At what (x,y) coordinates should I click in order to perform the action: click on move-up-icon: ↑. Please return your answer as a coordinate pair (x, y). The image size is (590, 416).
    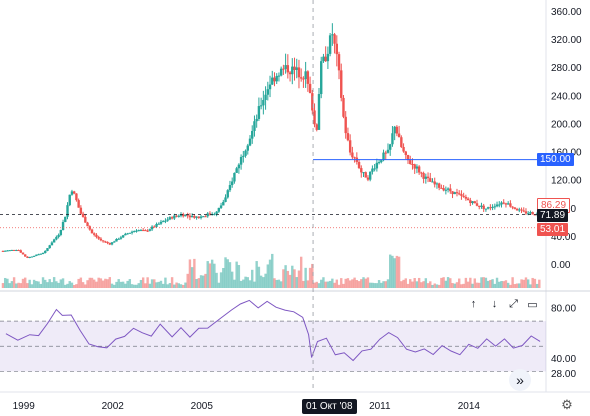
    Looking at the image, I should click on (473, 304).